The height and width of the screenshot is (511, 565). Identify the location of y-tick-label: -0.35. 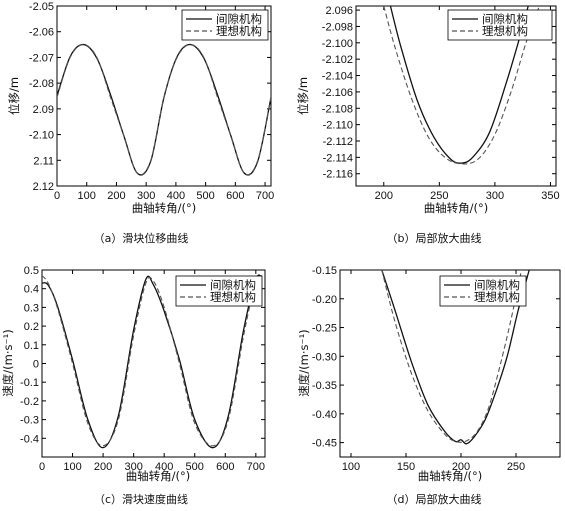
(324, 386).